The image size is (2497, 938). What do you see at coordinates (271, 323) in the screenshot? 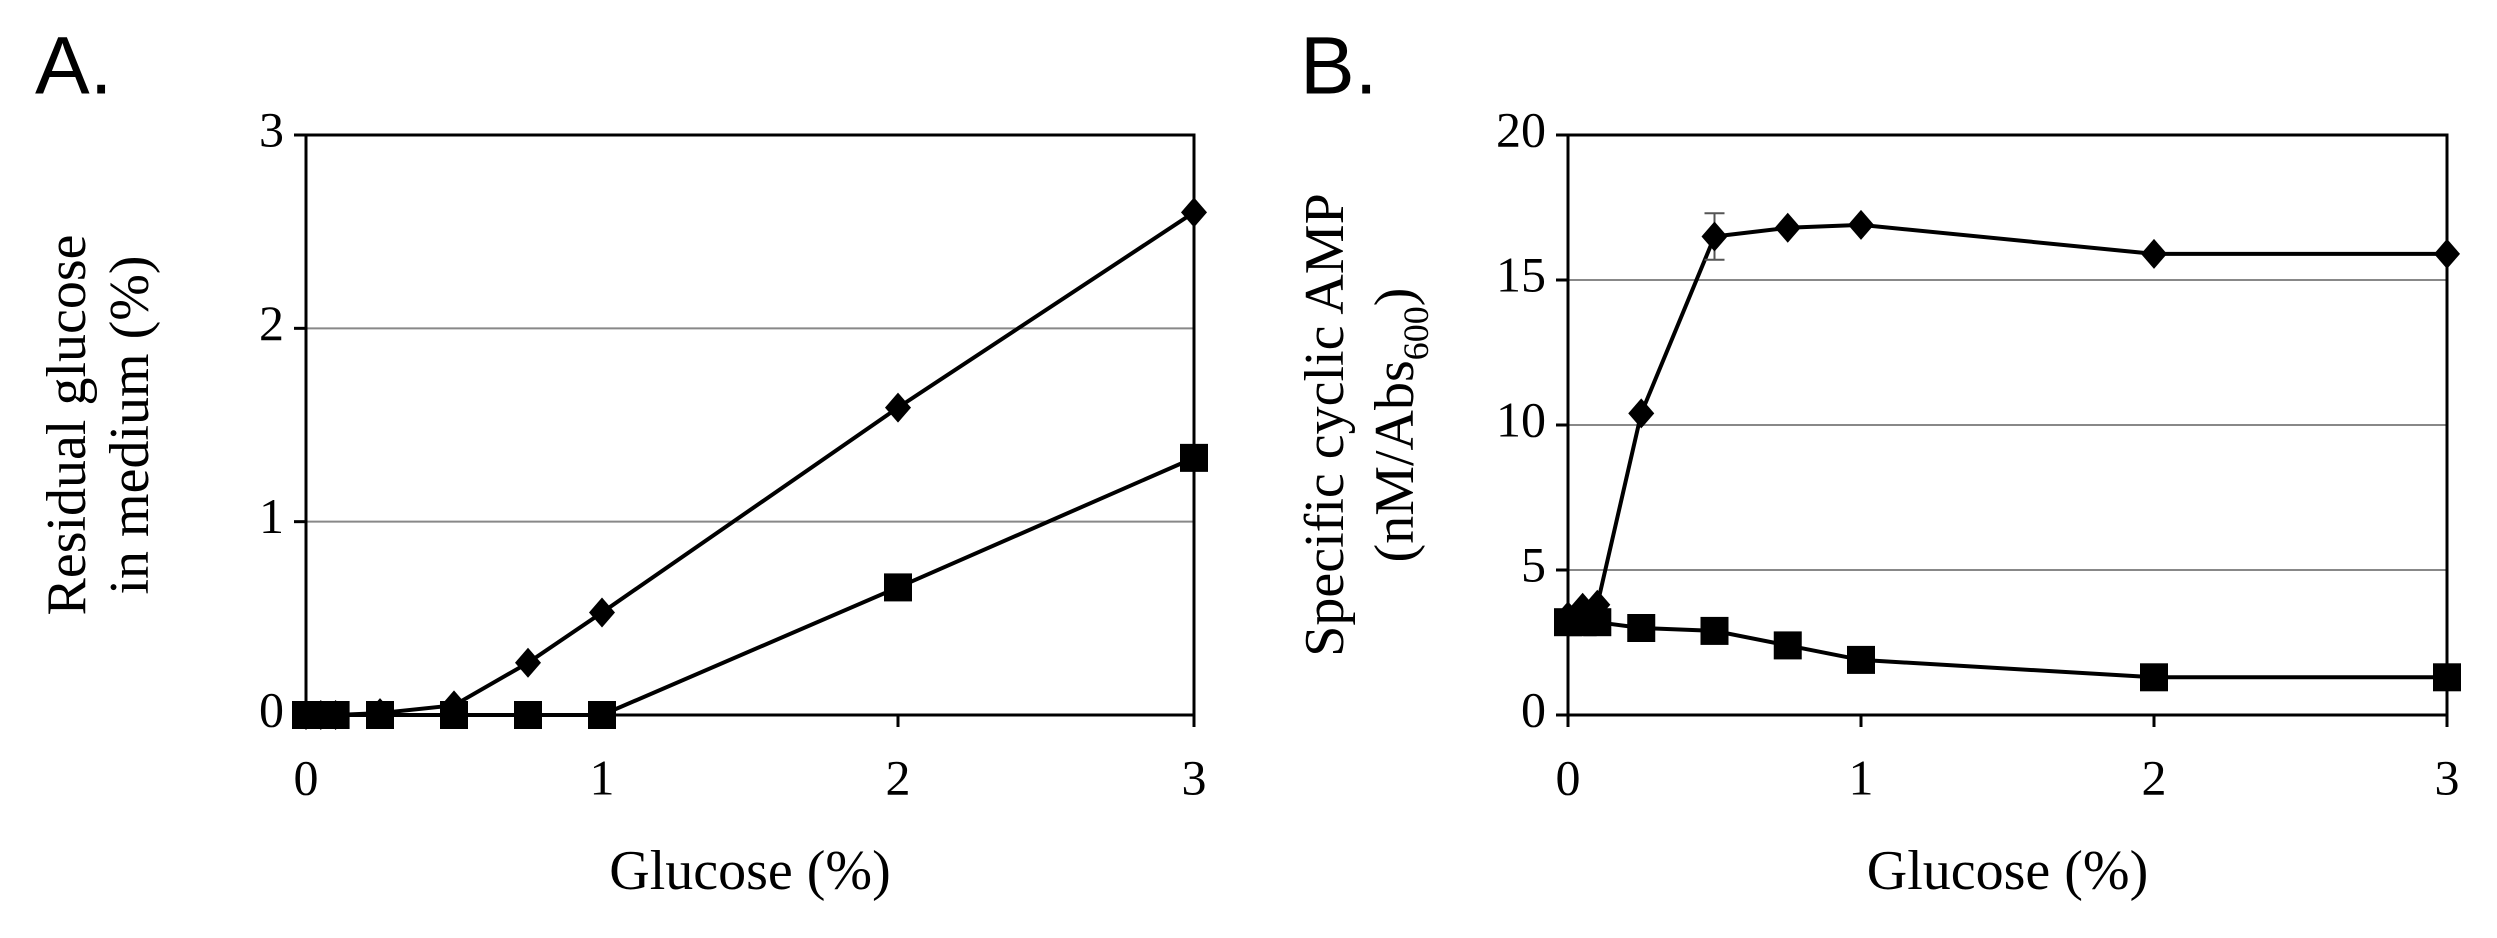
I see `y-tick-label: 2` at bounding box center [271, 323].